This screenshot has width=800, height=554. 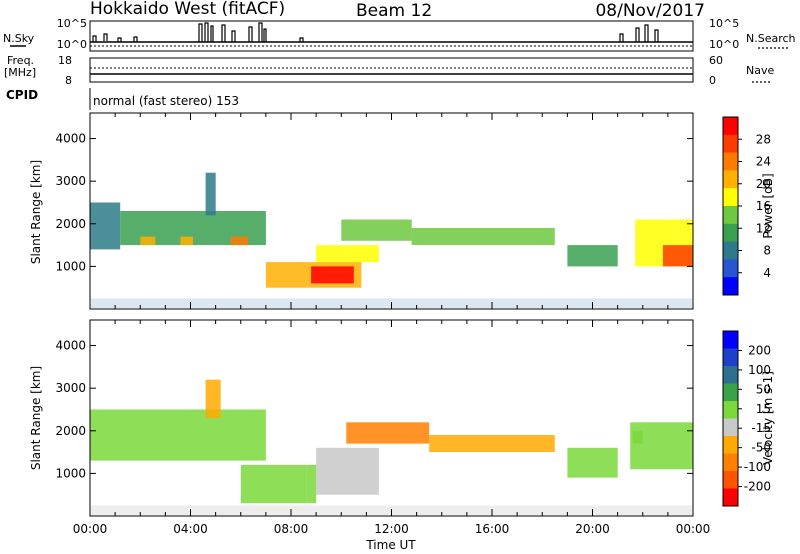 What do you see at coordinates (36, 418) in the screenshot?
I see `velocity-ylabel: Slant Range [km]` at bounding box center [36, 418].